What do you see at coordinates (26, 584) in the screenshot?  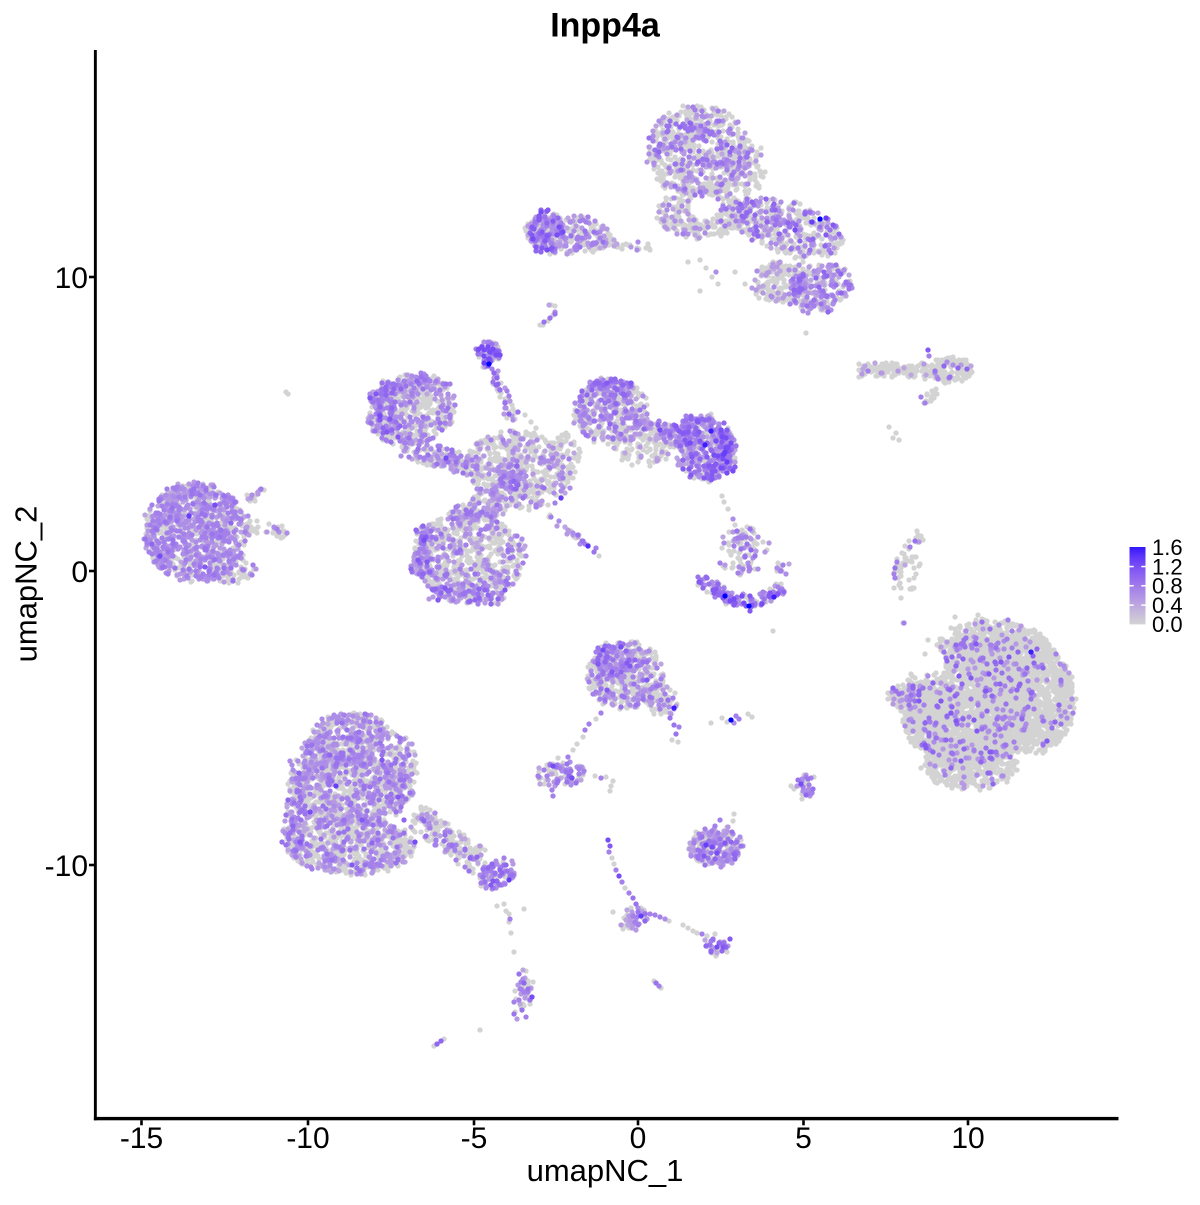 I see `svg-text: umapNC_2` at bounding box center [26, 584].